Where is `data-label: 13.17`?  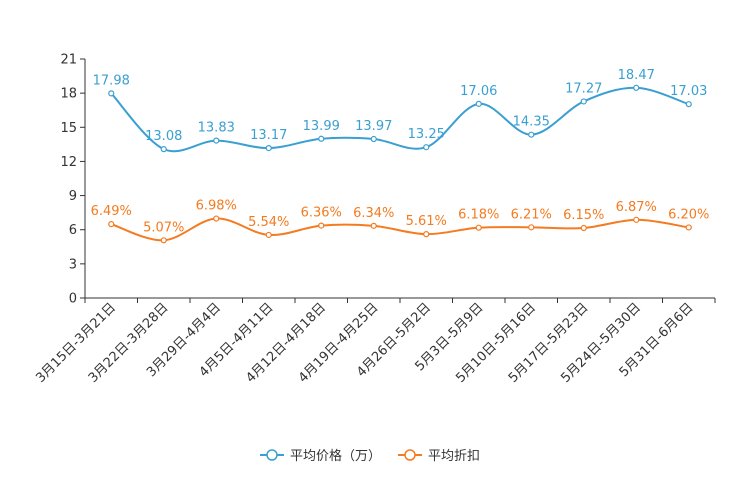
data-label: 13.17 is located at coordinates (268, 135).